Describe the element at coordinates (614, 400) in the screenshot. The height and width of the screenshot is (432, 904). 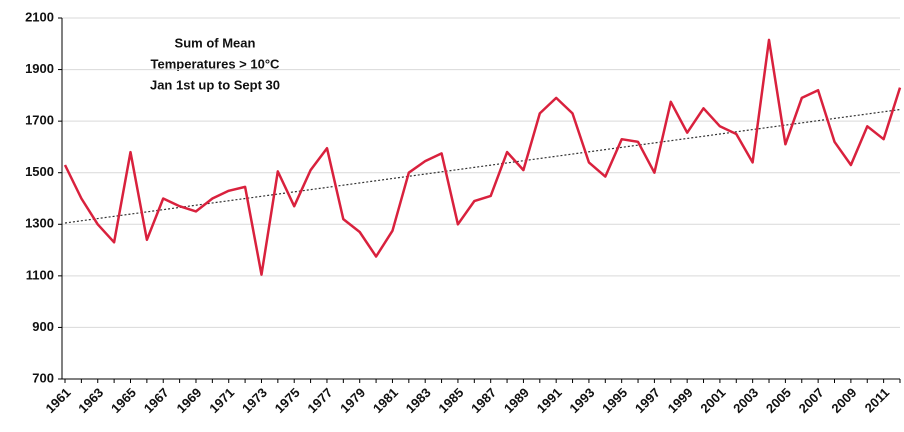
I see `x-tick-label: 1995` at that location.